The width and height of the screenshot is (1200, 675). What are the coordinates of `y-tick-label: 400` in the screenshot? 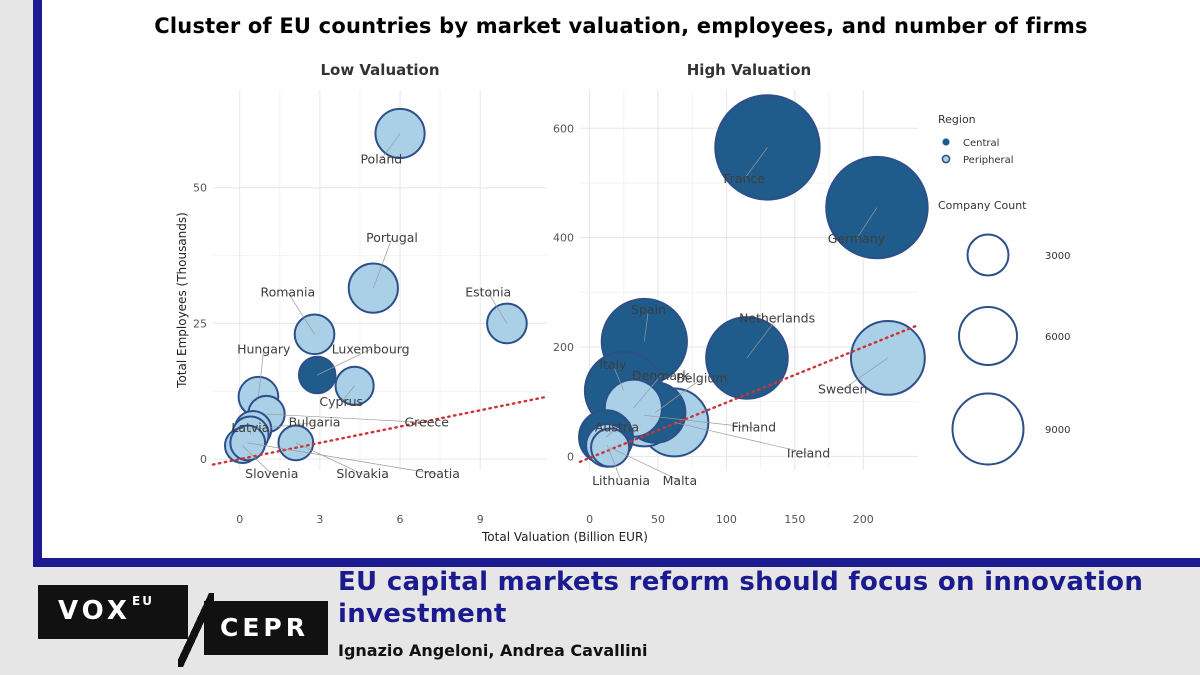 It's located at (563, 238).